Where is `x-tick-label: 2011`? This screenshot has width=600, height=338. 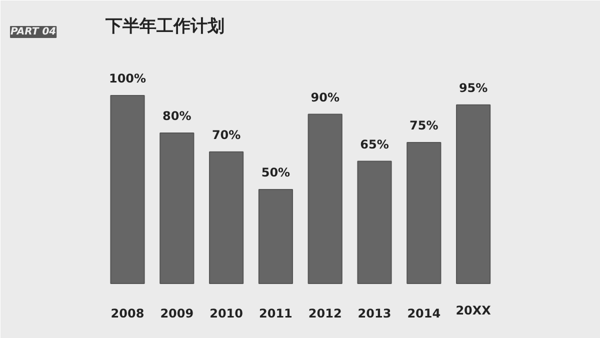
x-tick-label: 2011 is located at coordinates (275, 313).